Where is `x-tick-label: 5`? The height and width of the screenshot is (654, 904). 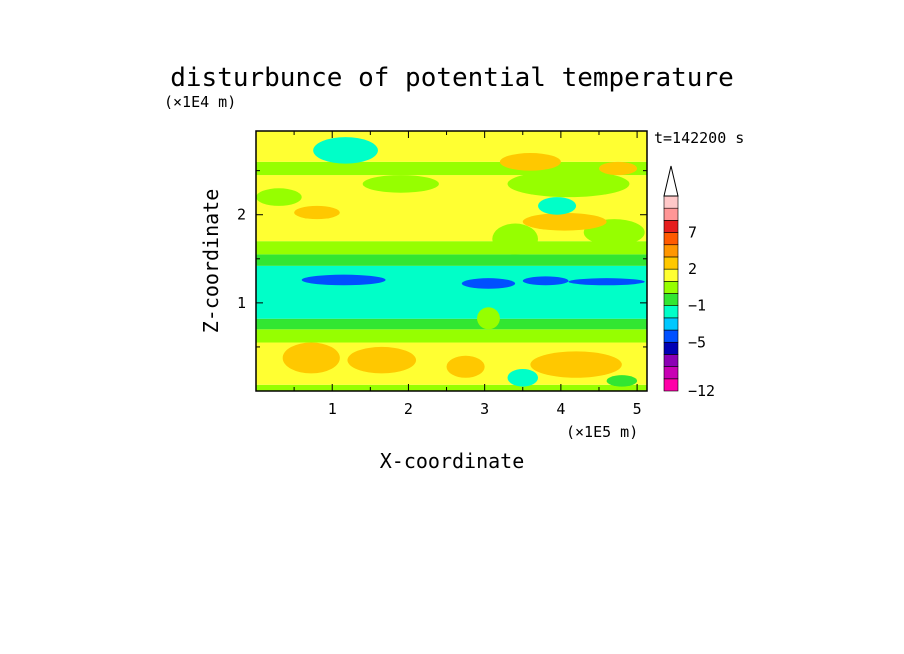 x-tick-label: 5 is located at coordinates (637, 409).